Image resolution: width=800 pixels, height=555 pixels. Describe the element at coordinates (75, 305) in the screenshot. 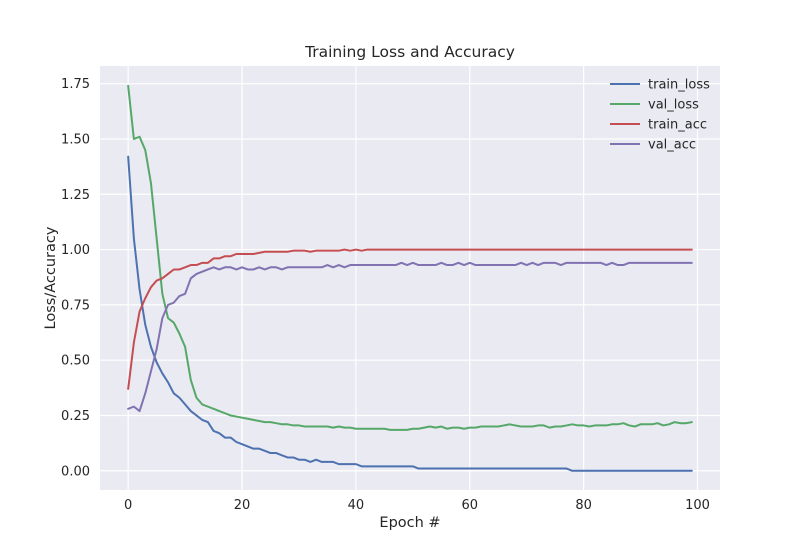

I see `y-tick-label: 0.75` at that location.